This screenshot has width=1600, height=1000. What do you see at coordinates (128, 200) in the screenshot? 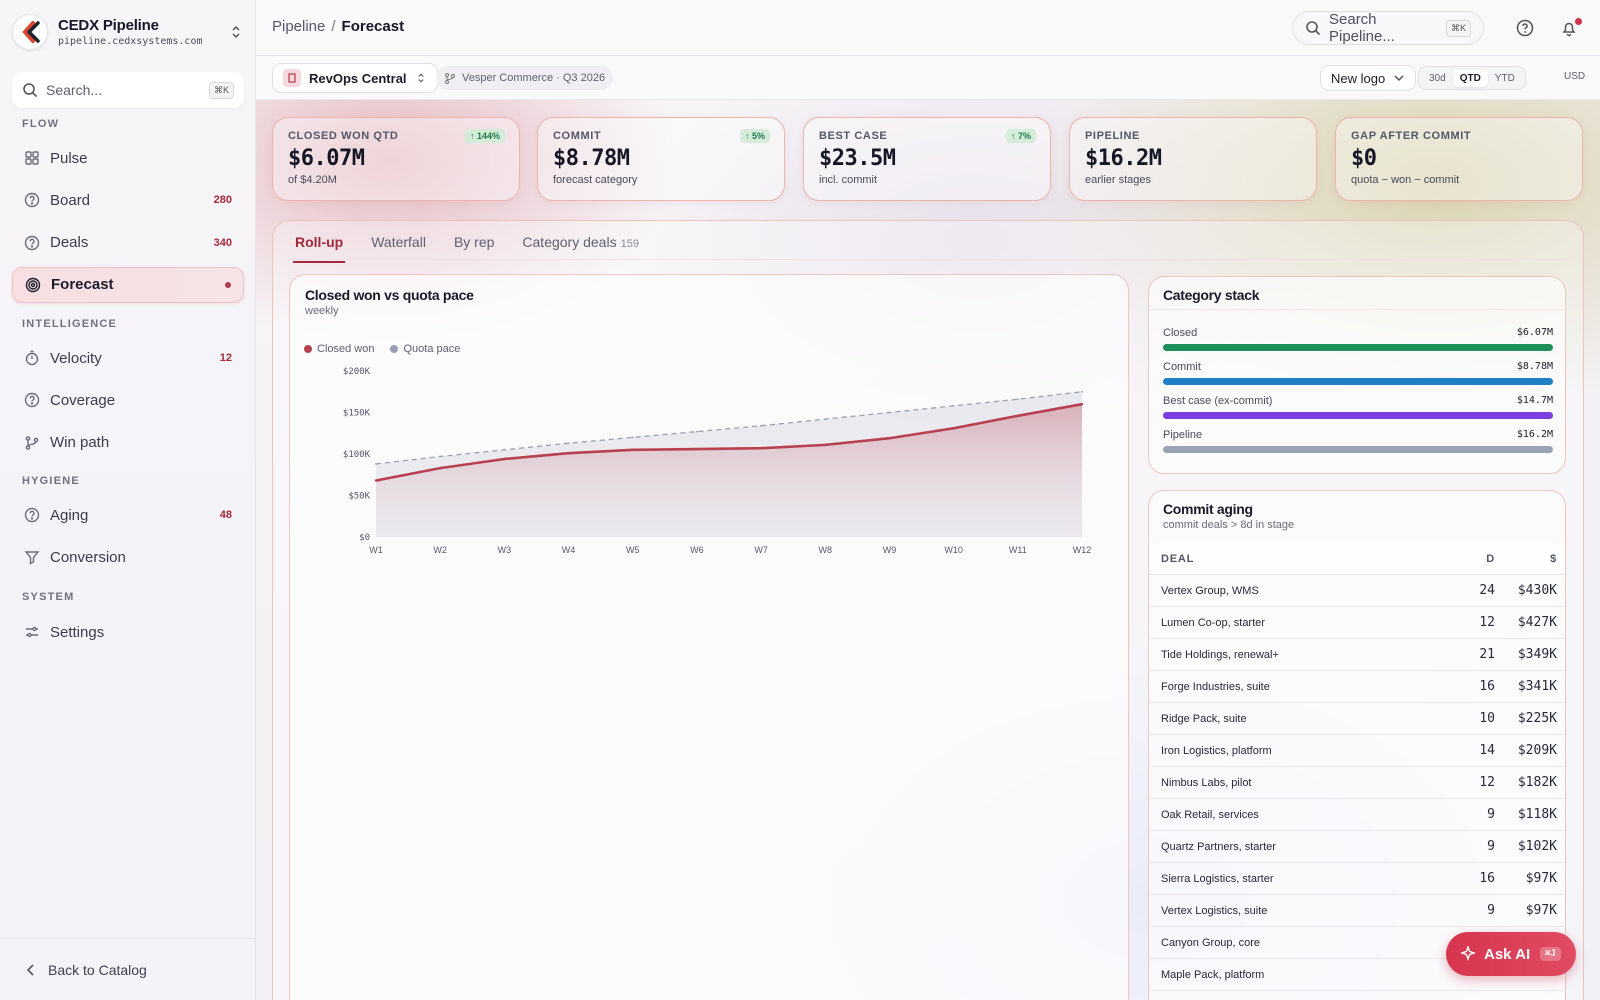
I see `sidebar-item-board: Board 280` at bounding box center [128, 200].